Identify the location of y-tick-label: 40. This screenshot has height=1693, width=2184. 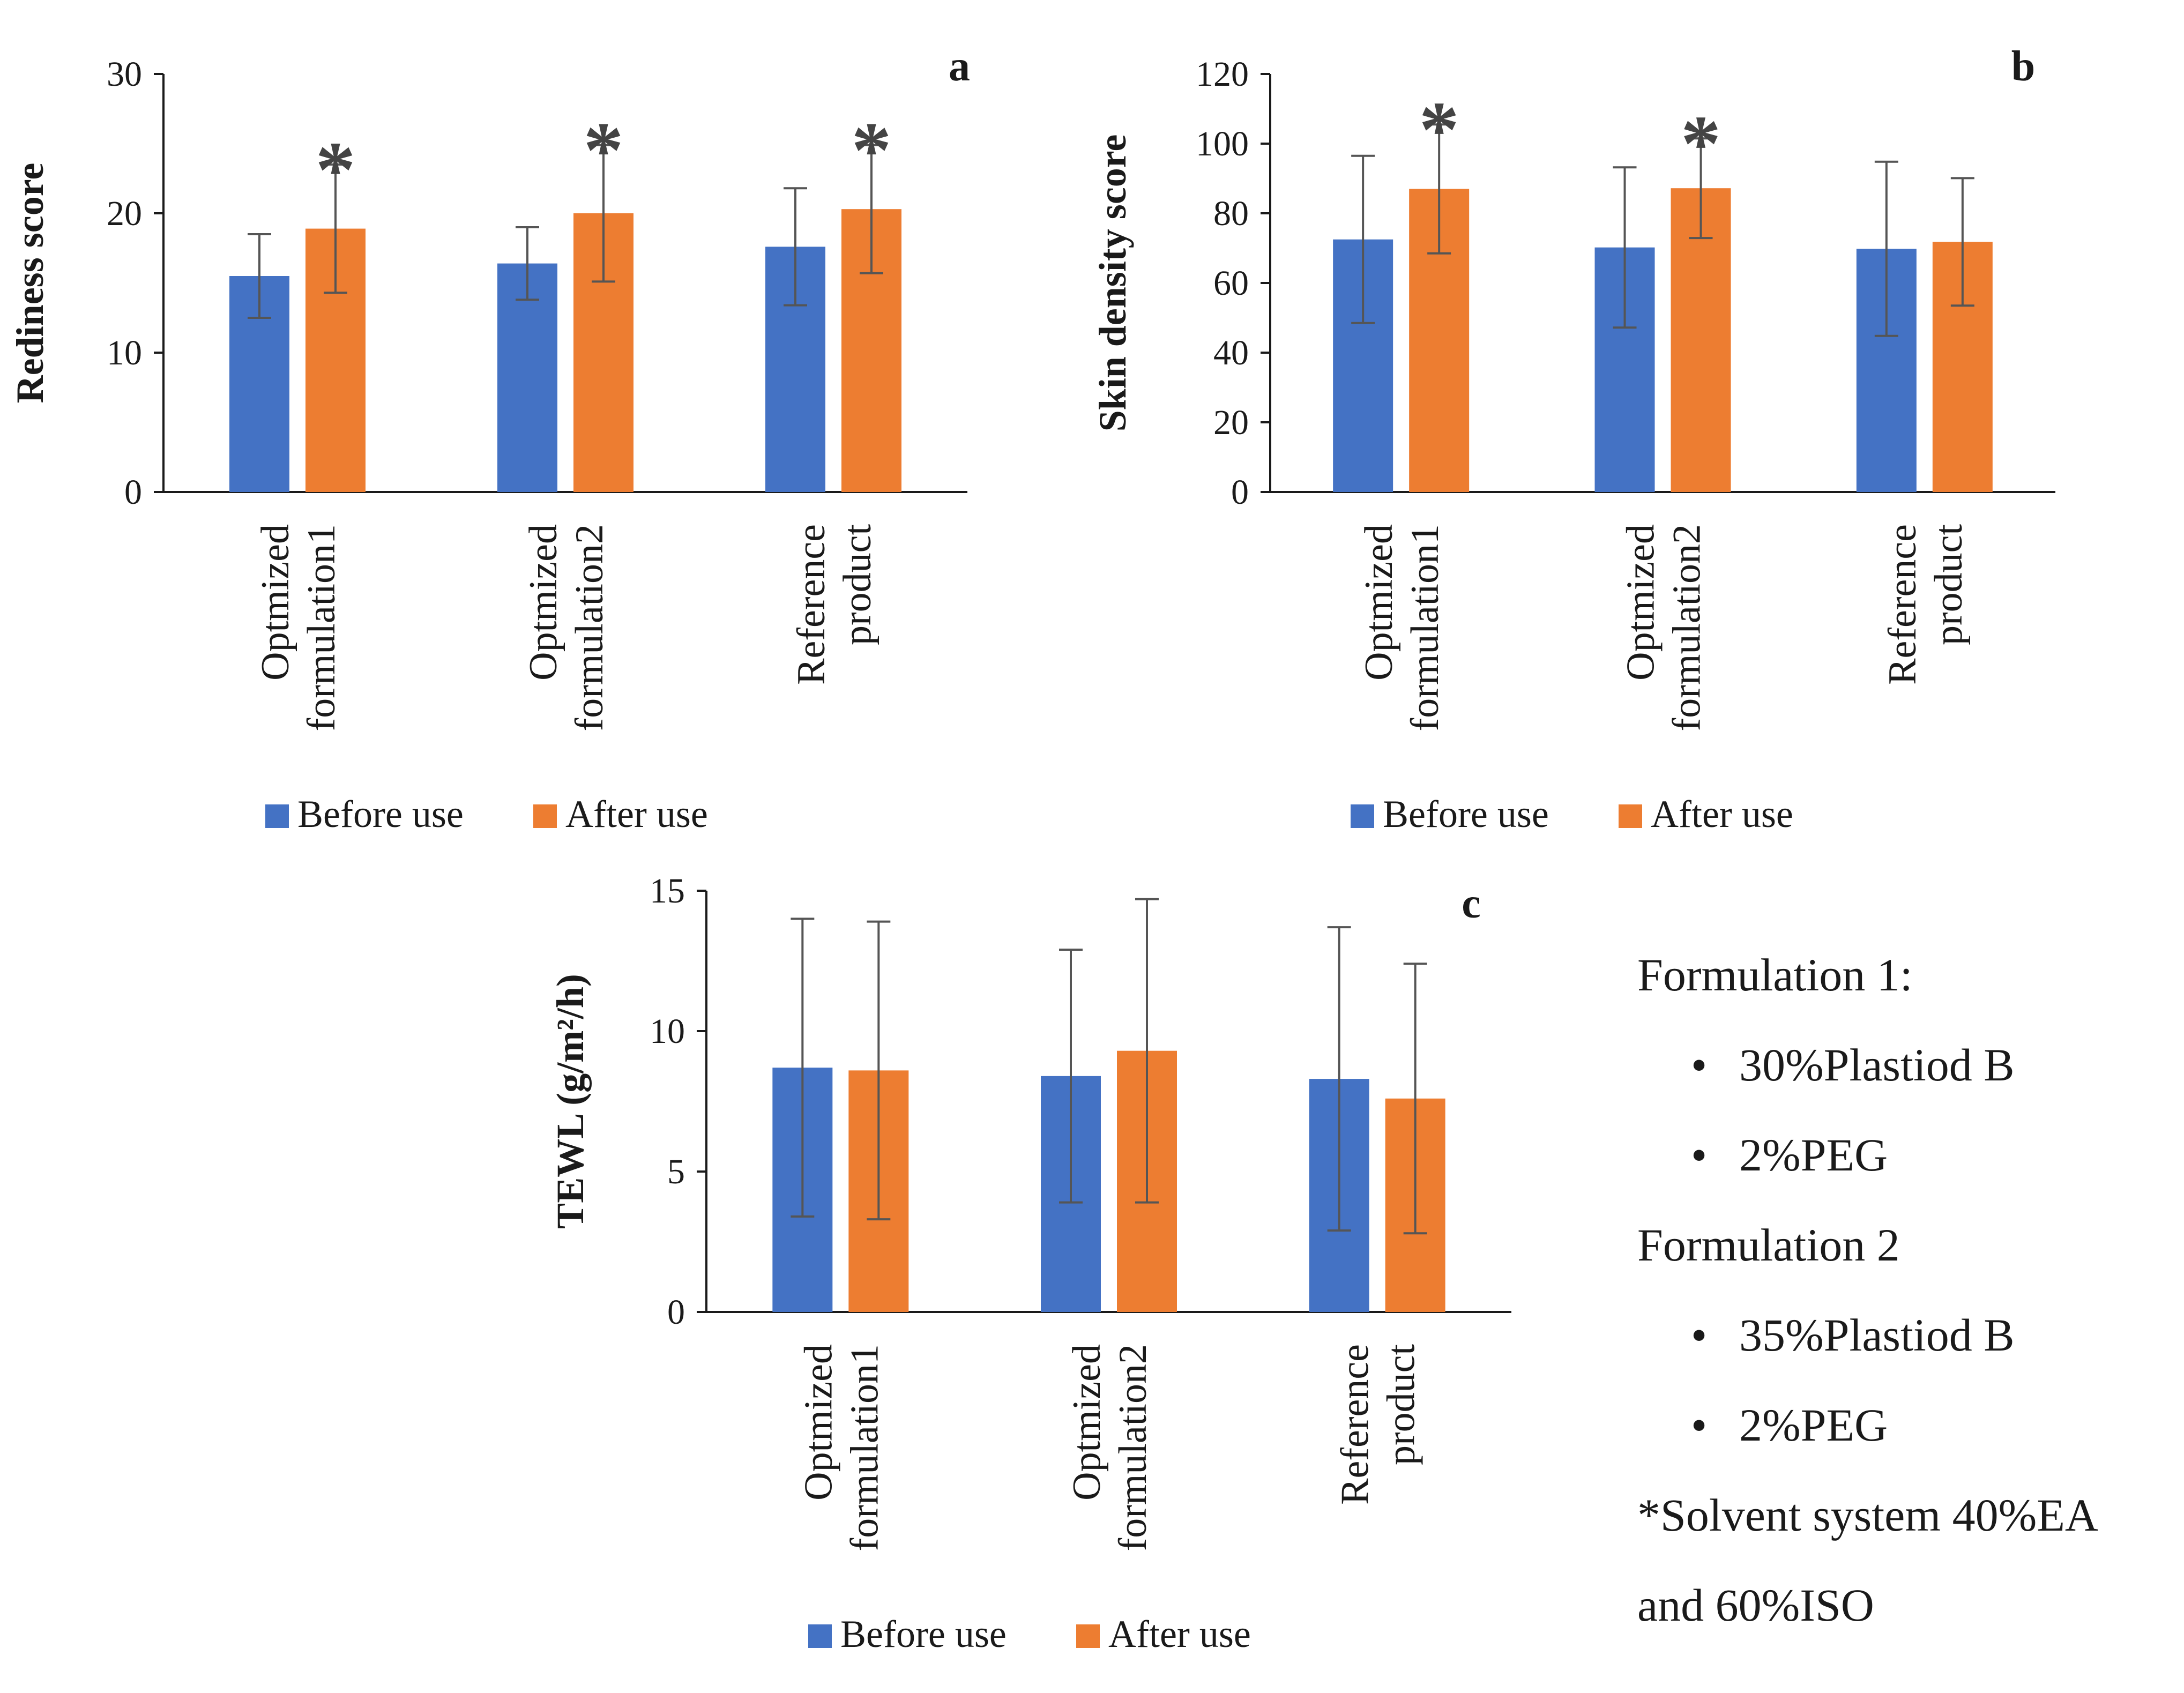
(1231, 352).